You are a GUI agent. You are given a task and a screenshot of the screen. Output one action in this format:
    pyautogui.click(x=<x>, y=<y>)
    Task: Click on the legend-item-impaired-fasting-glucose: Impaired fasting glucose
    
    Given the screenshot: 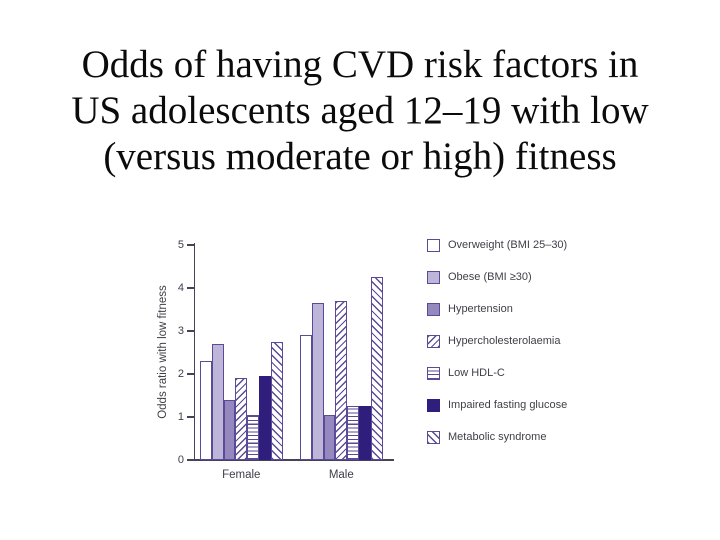 What is the action you would take?
    pyautogui.click(x=497, y=405)
    